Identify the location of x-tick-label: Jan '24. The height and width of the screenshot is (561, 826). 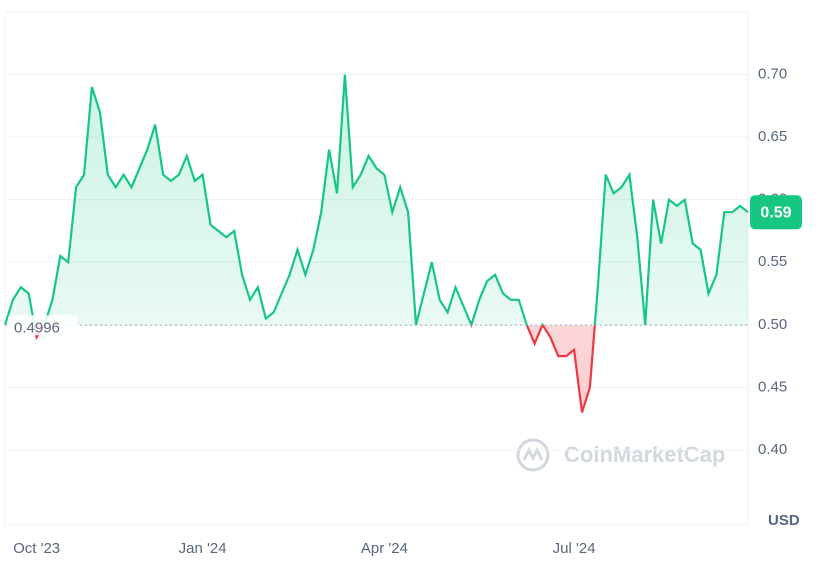
(203, 548).